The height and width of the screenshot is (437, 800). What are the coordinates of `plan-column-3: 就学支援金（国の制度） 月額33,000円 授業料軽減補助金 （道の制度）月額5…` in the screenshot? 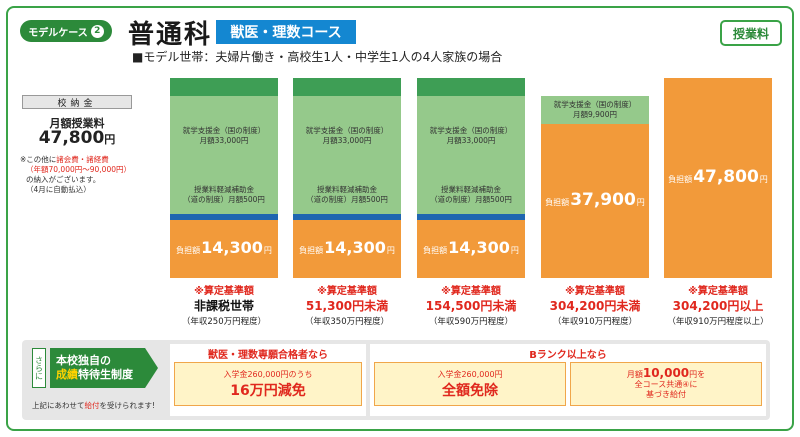 It's located at (471, 178).